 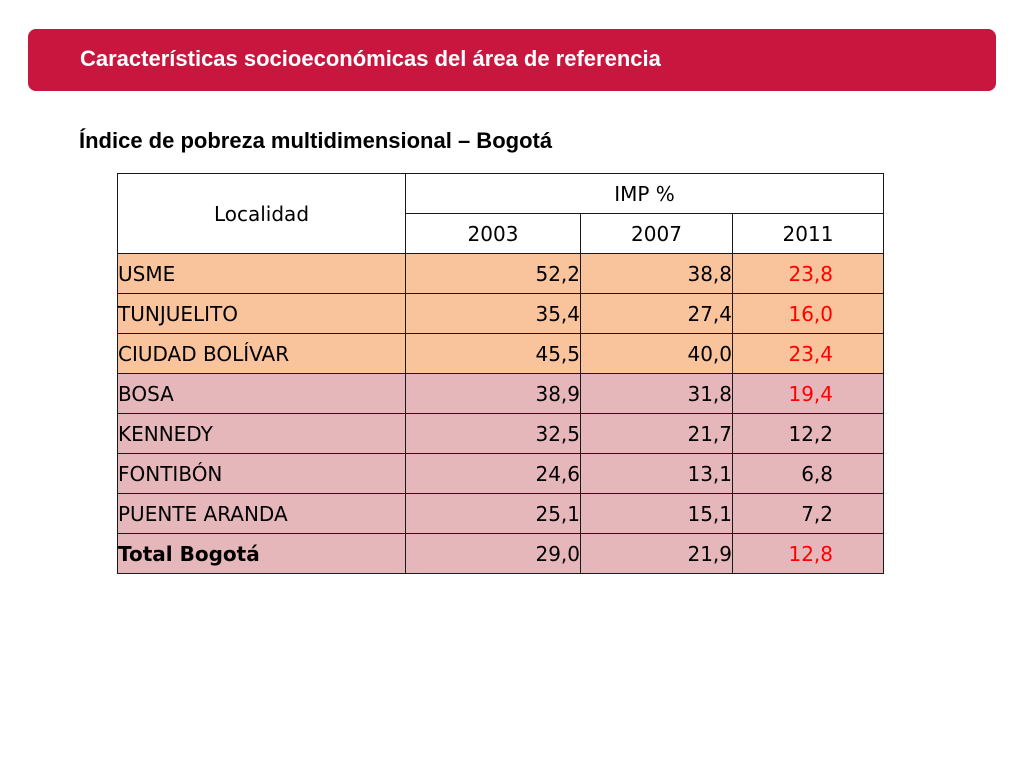 I want to click on table-row: FONTIBÓN 24,6 13,1 6,8, so click(x=500, y=473).